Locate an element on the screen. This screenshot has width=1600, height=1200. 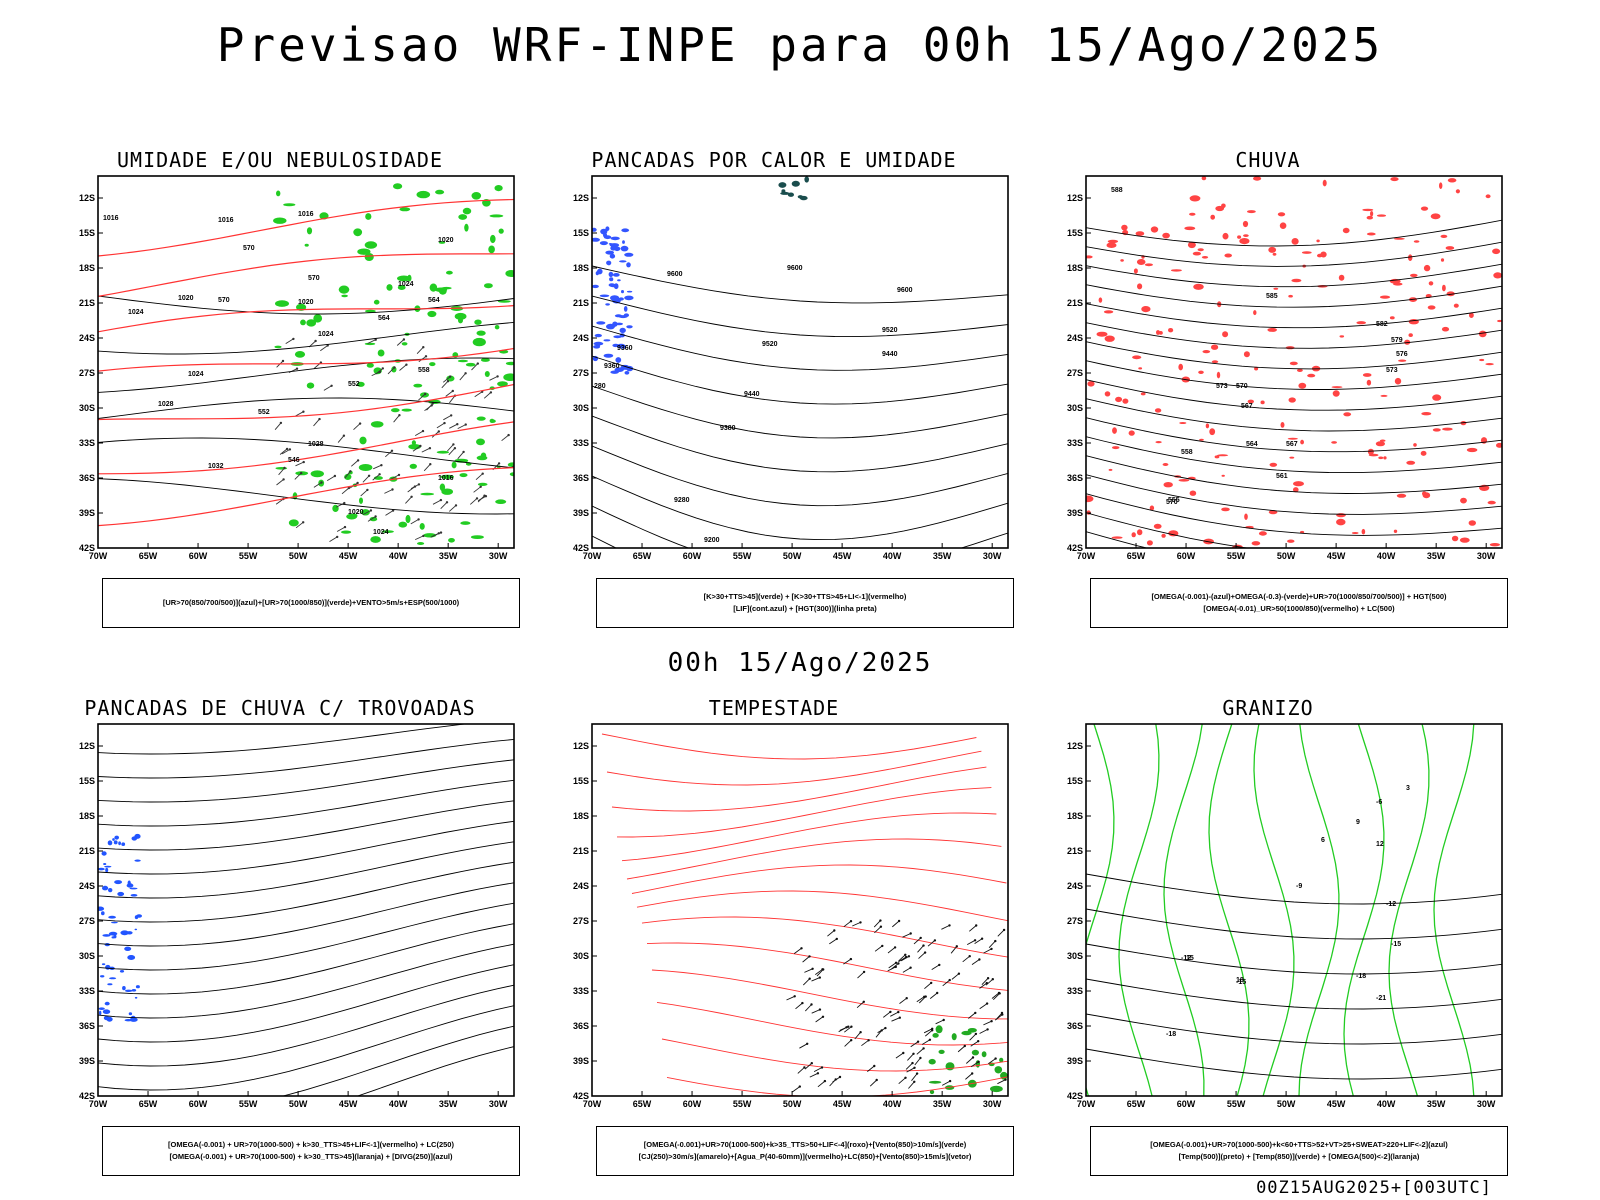
lat-label: 27S is located at coordinates (87, 373).